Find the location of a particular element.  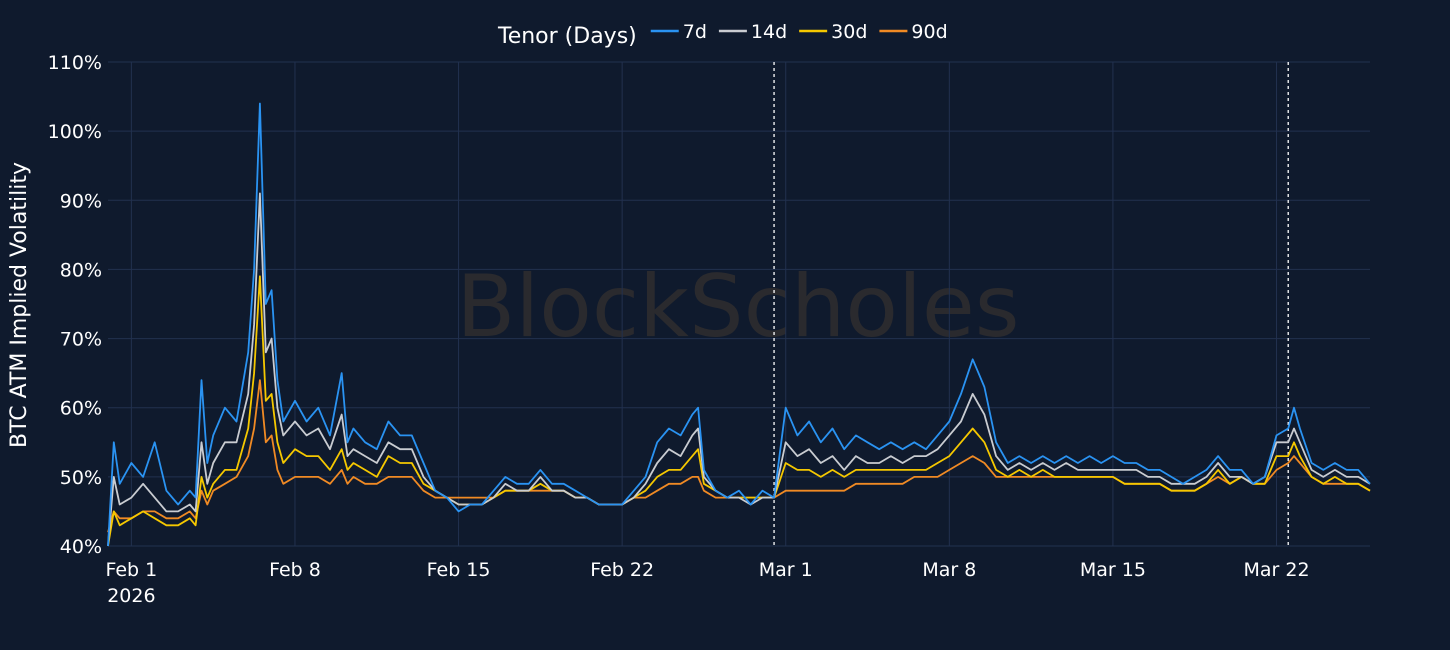

legend-label-30d: 30d is located at coordinates (849, 32).